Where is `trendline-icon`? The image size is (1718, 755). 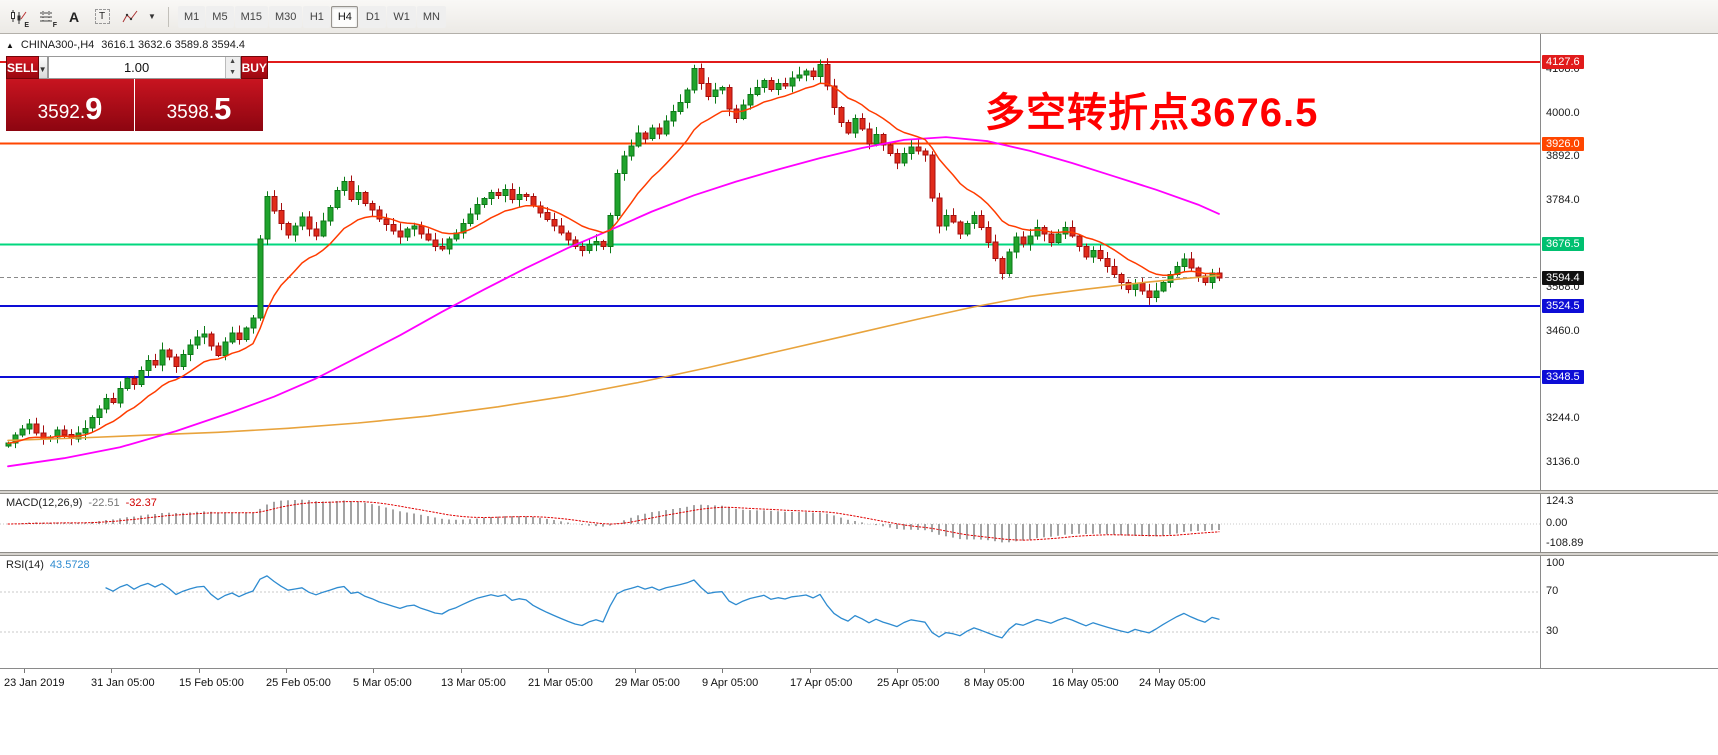
trendline-icon is located at coordinates (130, 16).